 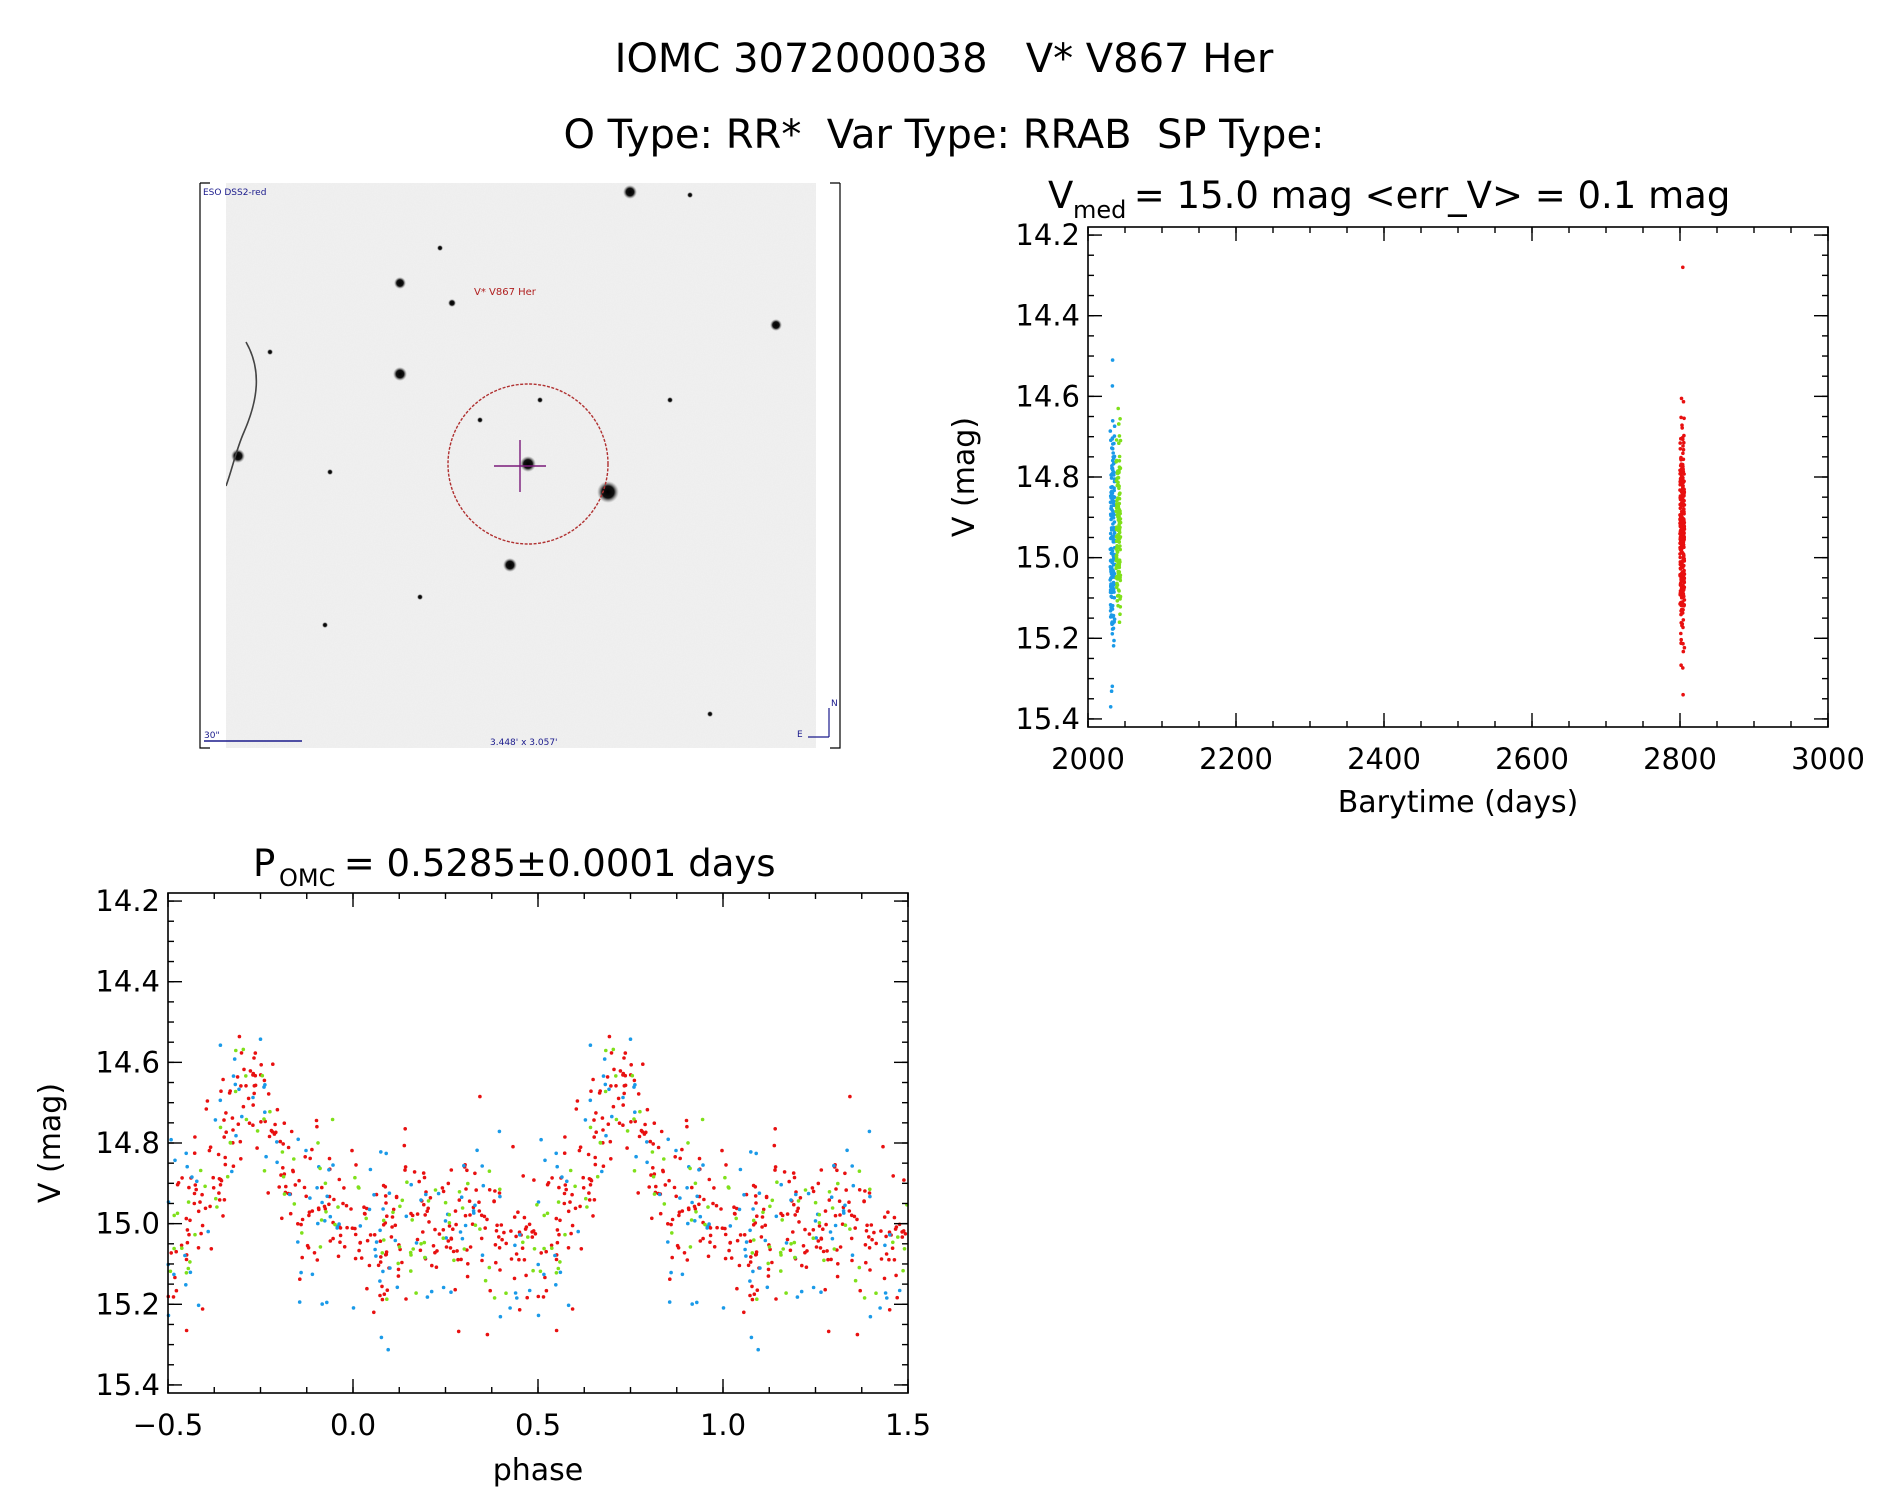 What do you see at coordinates (538, 1425) in the screenshot?
I see `chart2-x-tick-label: 0.5` at bounding box center [538, 1425].